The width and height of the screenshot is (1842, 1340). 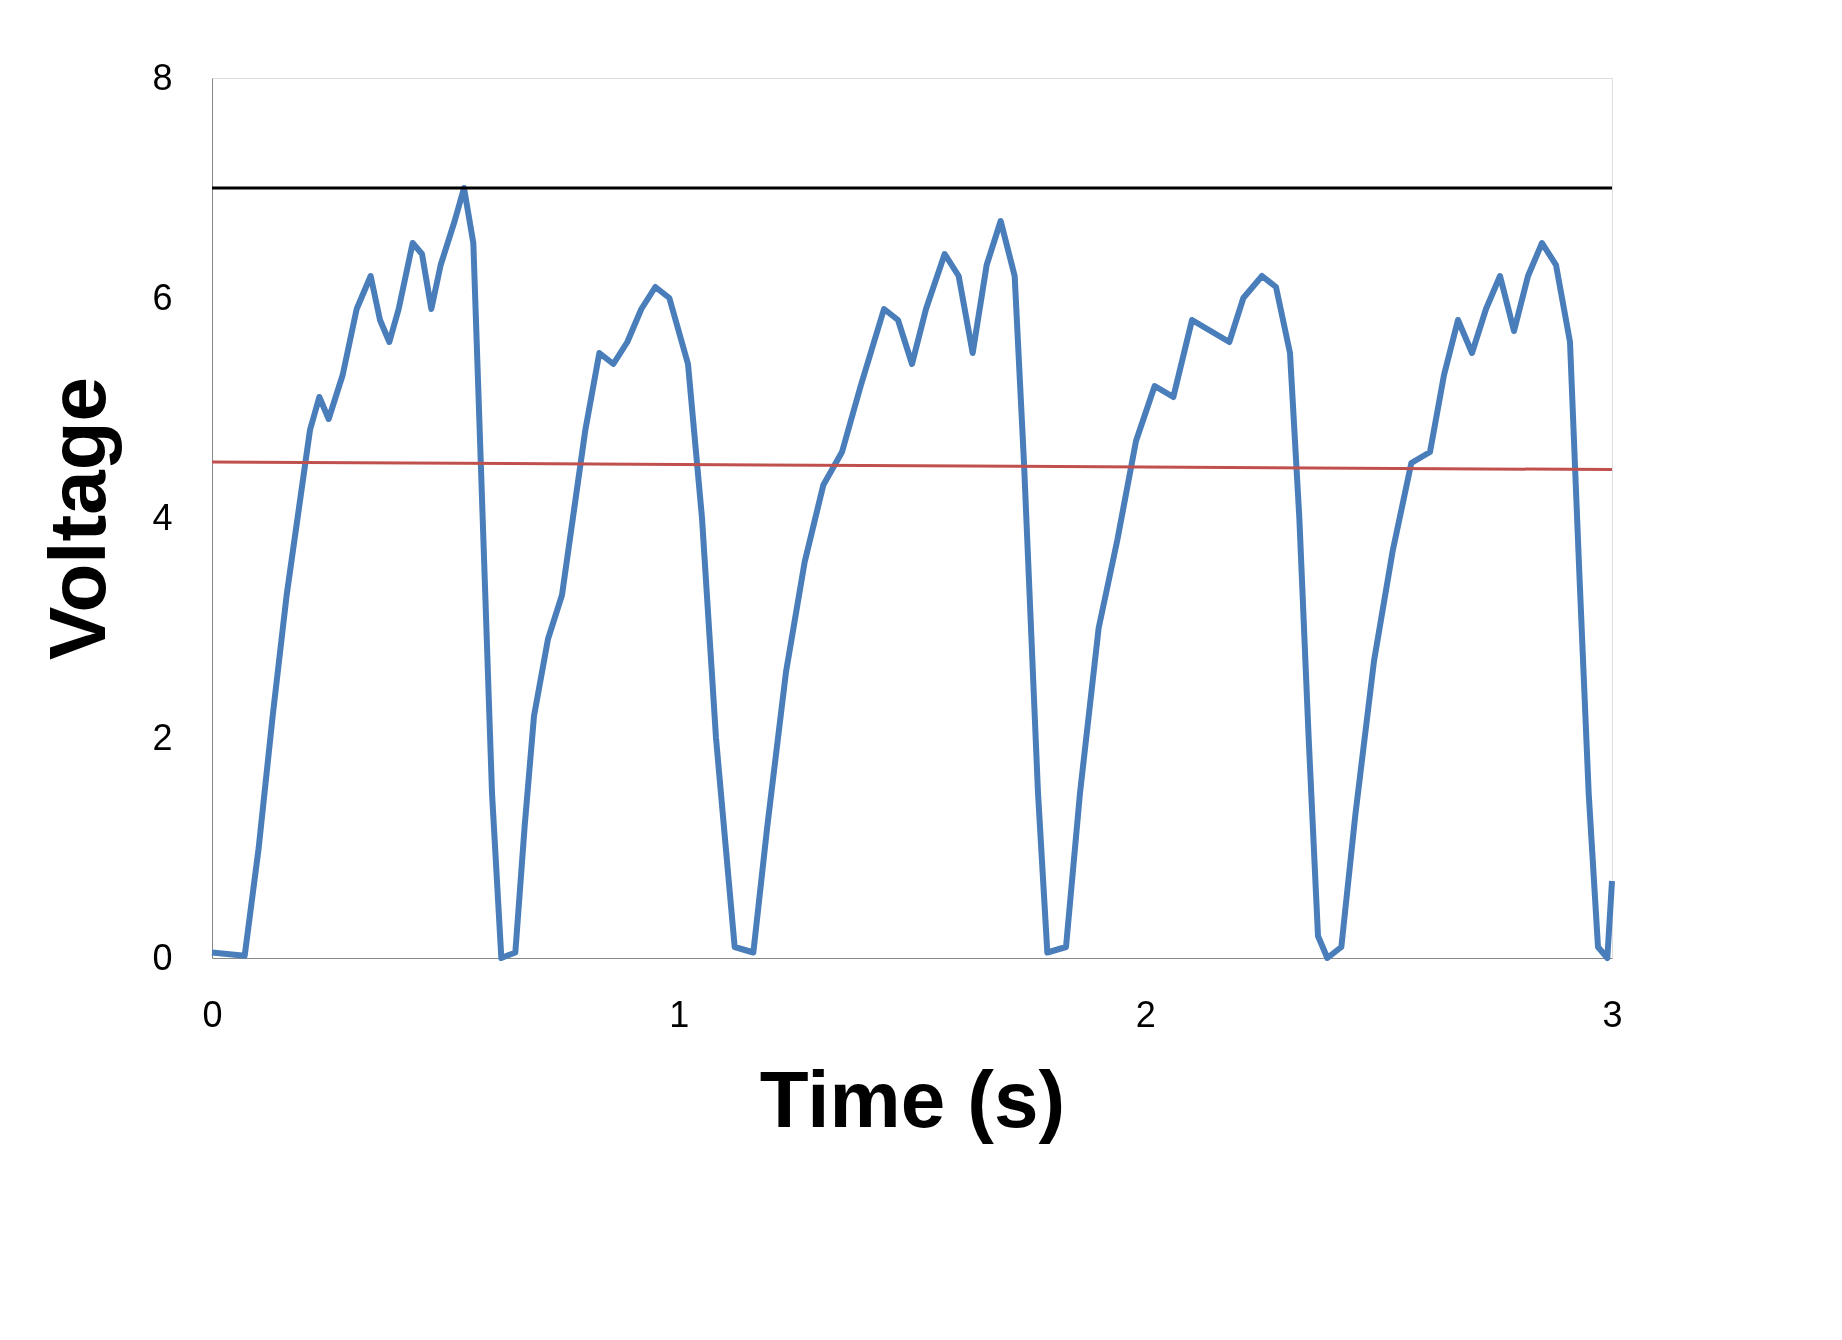 I want to click on y-axis-title: Voltage, so click(x=78, y=518).